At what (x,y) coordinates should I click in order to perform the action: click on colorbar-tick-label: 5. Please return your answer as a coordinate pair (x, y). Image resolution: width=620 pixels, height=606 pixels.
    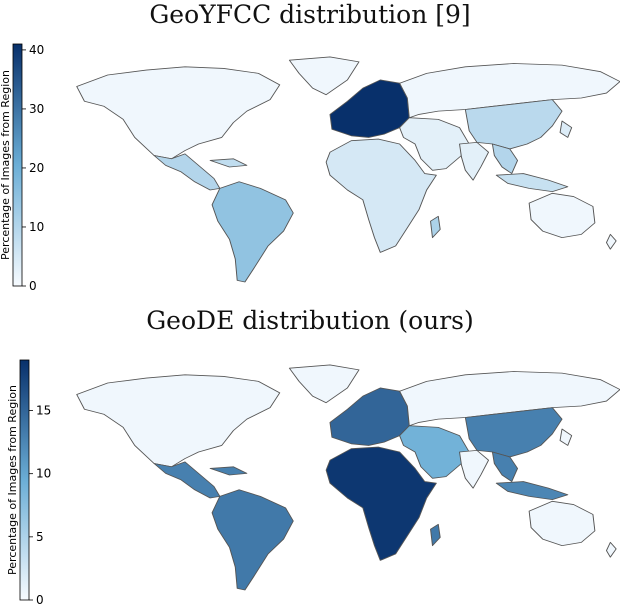
    Looking at the image, I should click on (40, 537).